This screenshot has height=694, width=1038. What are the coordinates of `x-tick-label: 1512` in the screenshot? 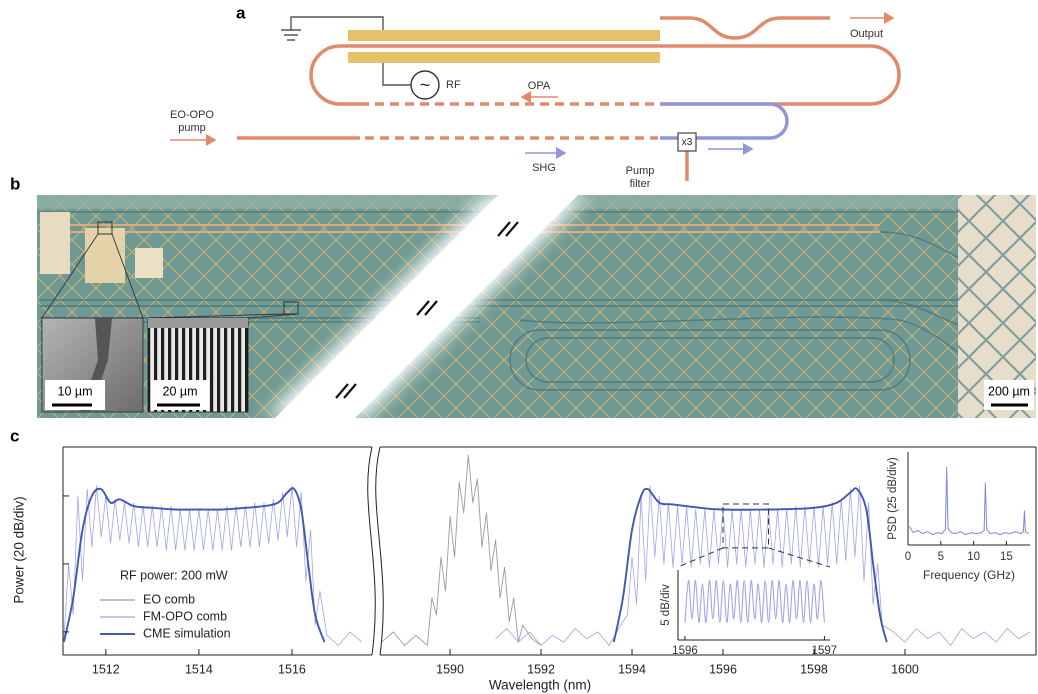 It's located at (106, 669).